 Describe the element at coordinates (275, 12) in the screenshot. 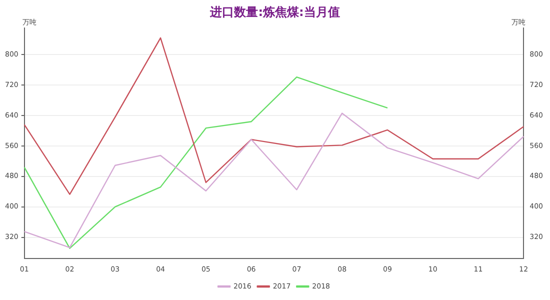

I see `chart-title: 进口数量:炼焦煤:当月值` at that location.